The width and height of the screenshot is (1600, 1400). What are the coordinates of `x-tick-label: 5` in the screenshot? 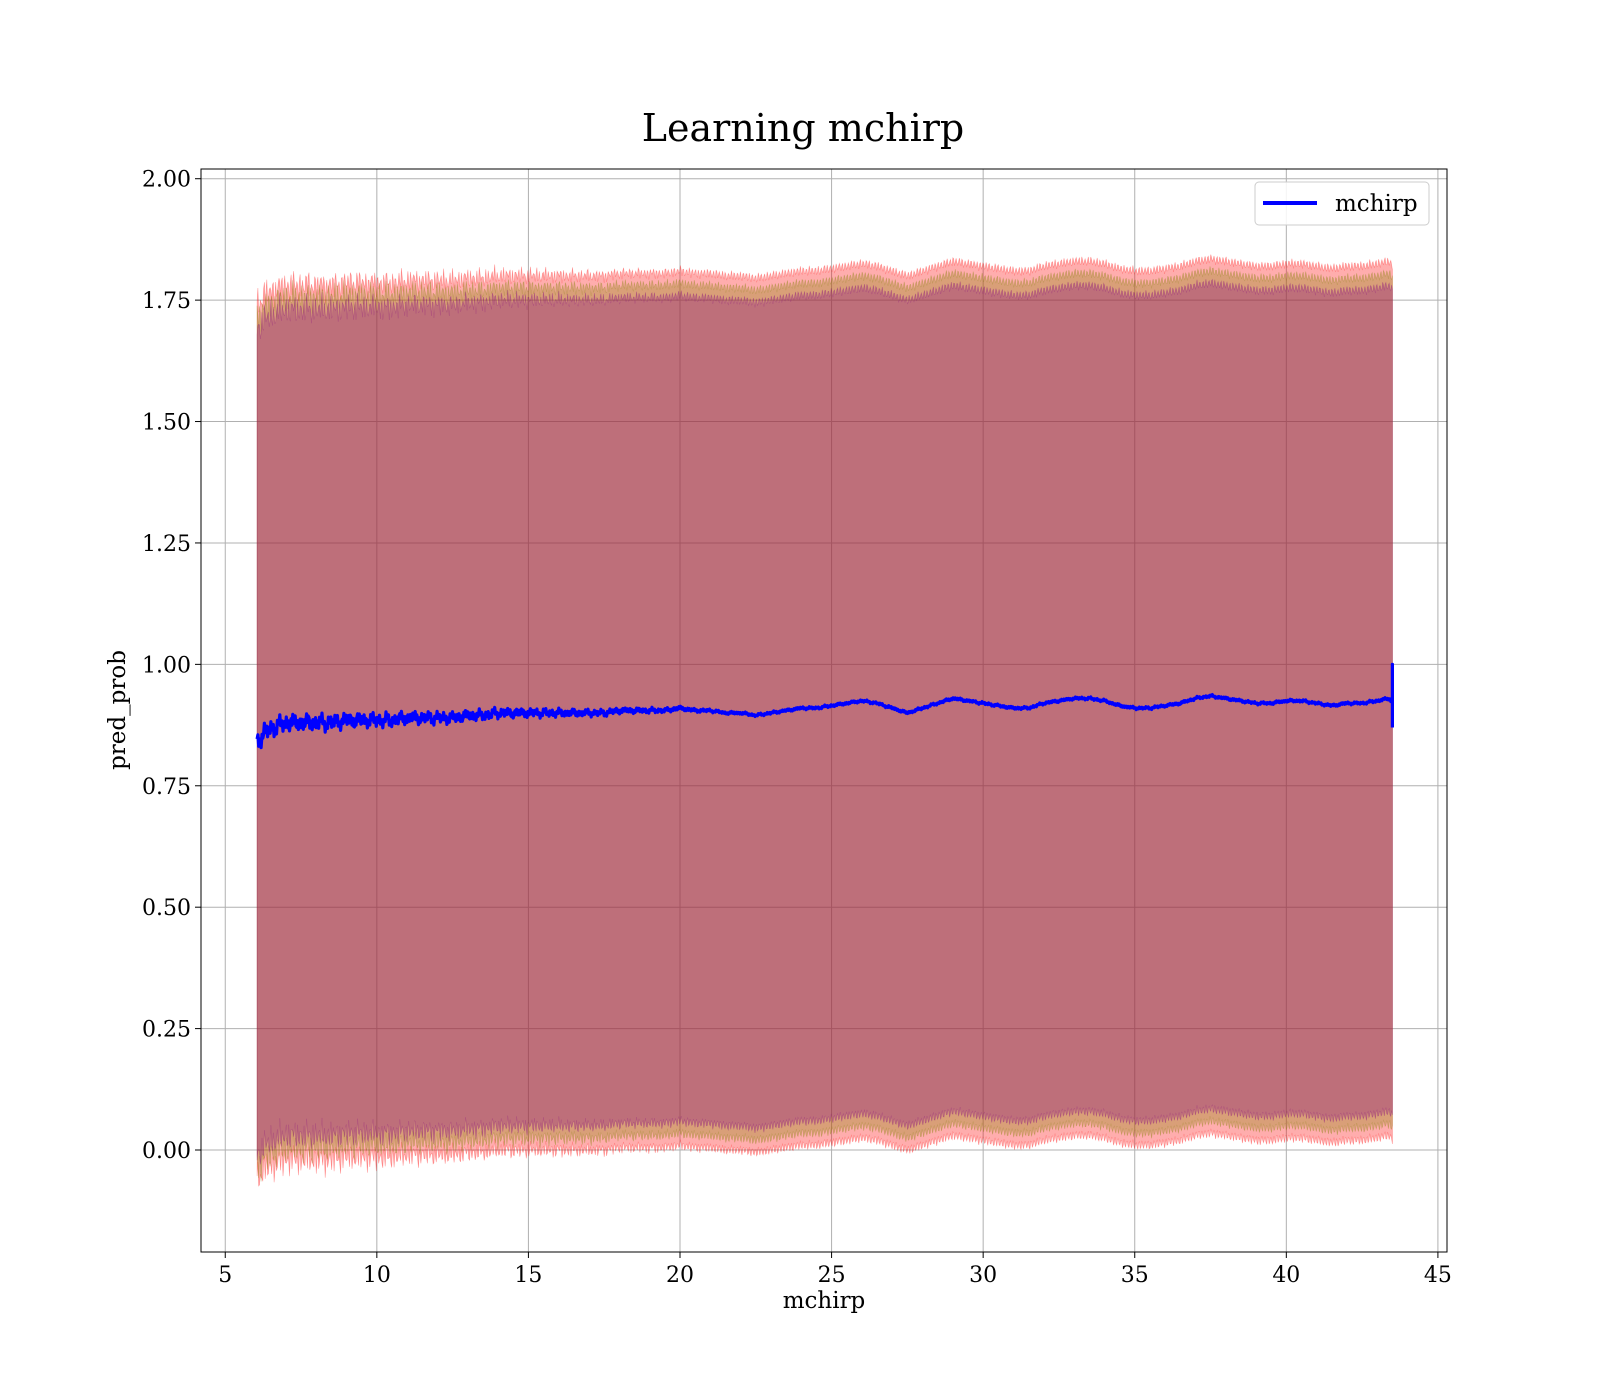 It's located at (225, 1275).